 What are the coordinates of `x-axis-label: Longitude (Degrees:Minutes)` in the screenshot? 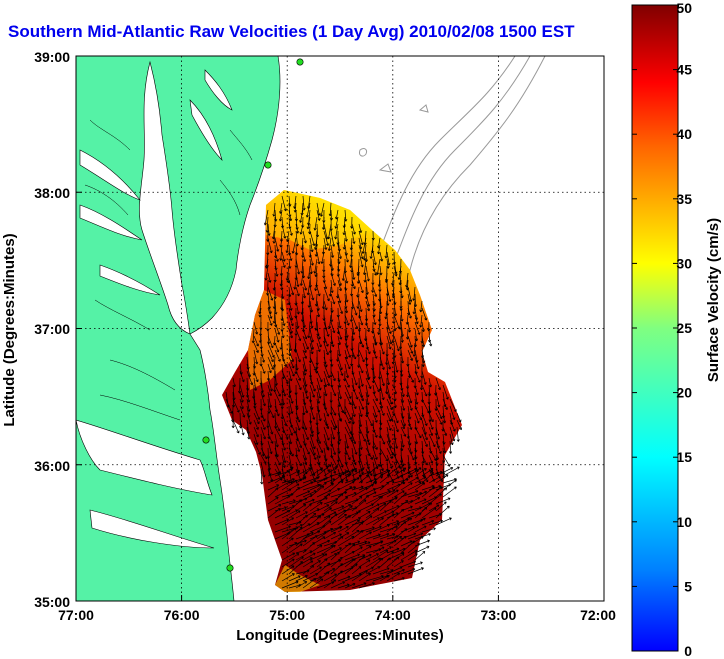 It's located at (340, 635).